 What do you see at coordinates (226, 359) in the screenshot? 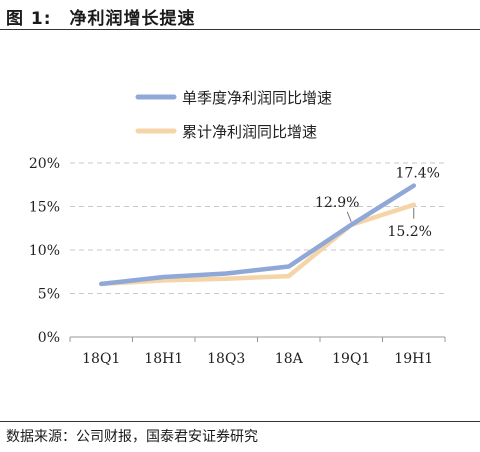
I see `x-tick-label: 18Q3` at bounding box center [226, 359].